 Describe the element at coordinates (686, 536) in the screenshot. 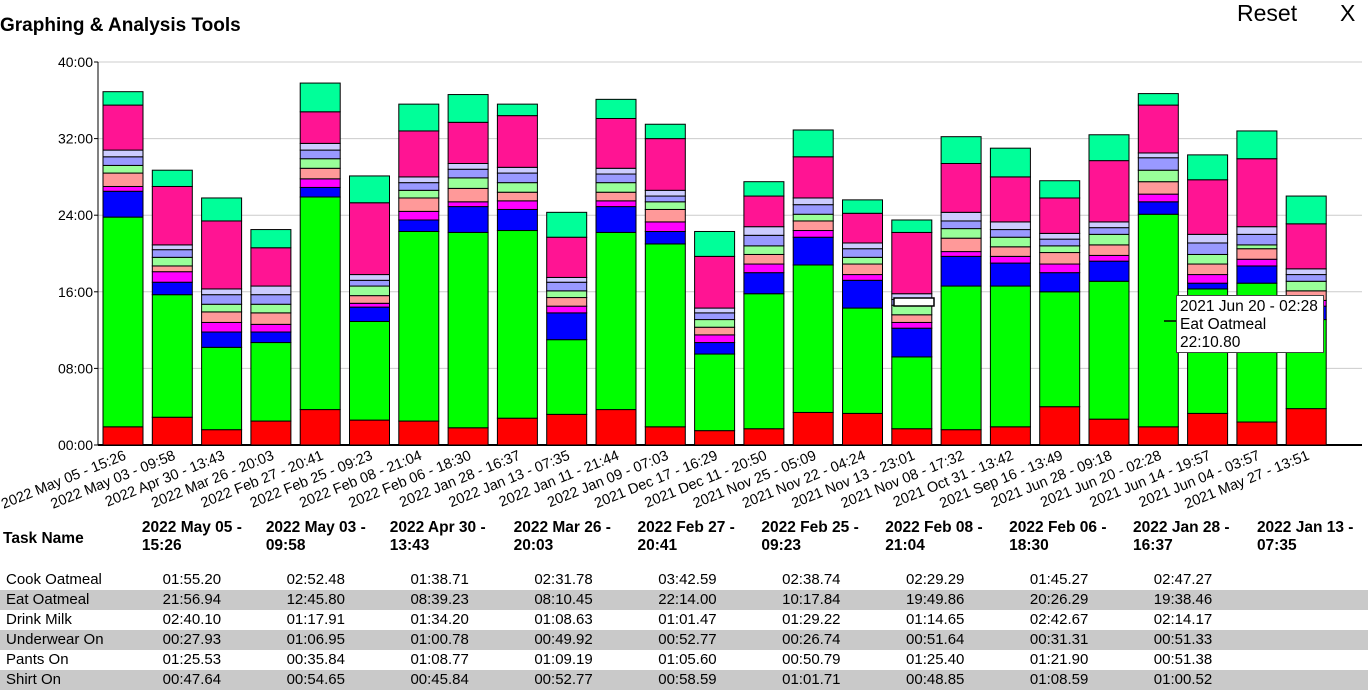

I see `date-column-header: 2022 Feb 27 - 20:41` at that location.